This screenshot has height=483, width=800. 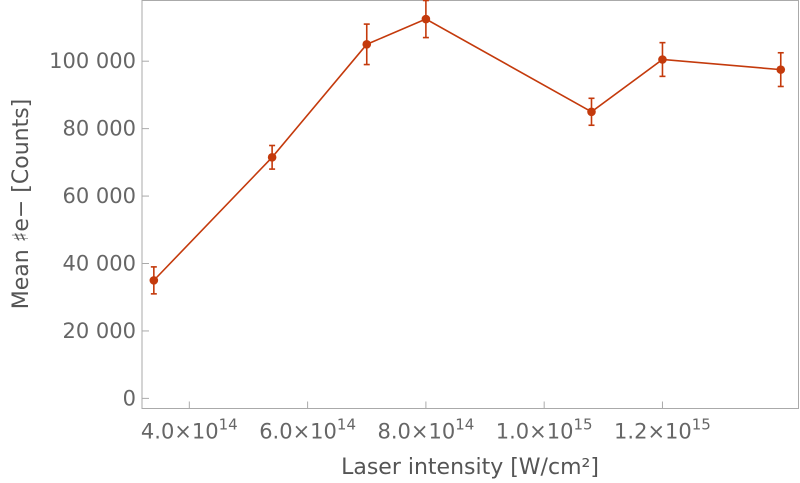 I want to click on x-tick-label: 1.0×1015, so click(x=544, y=430).